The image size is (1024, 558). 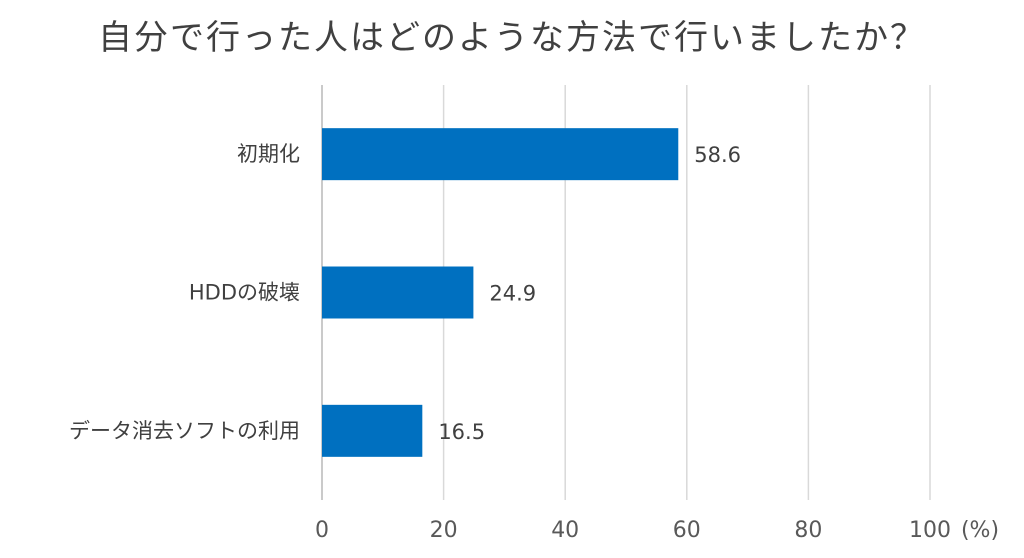 I want to click on x-tick-label: 40, so click(x=565, y=530).